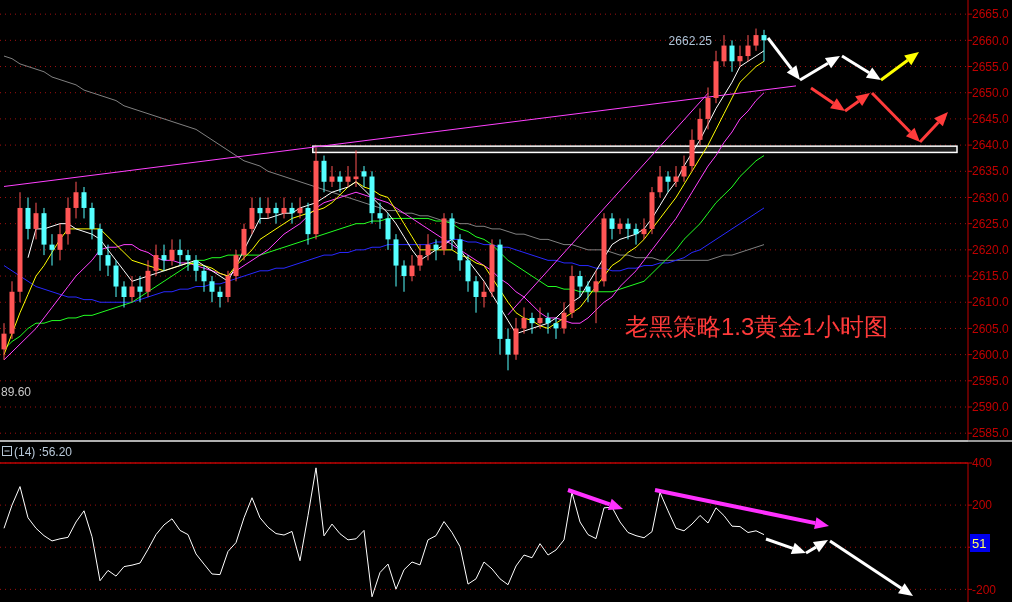 The width and height of the screenshot is (1012, 602). Describe the element at coordinates (43, 452) in the screenshot. I see `chart-title: (14) :56.20` at that location.